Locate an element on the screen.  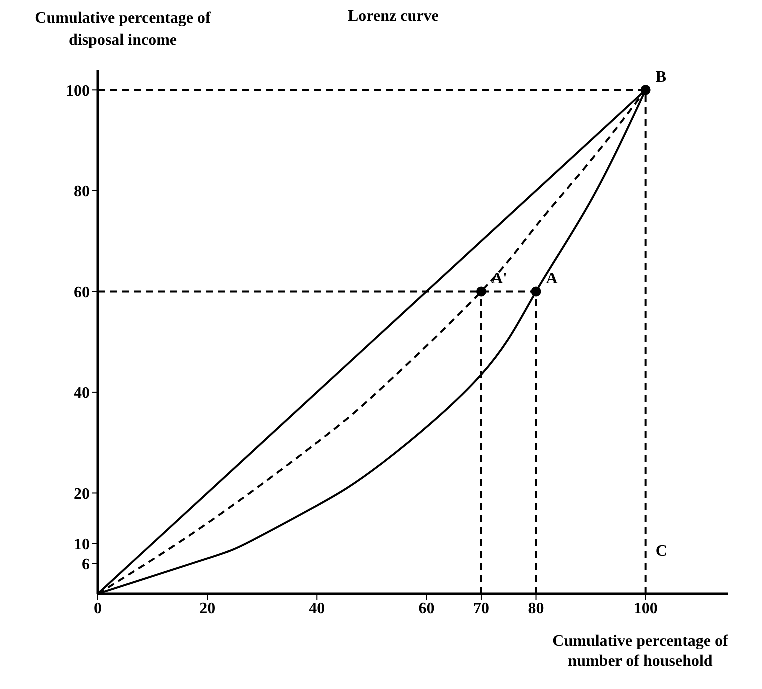
y-axis-title: Cumulative percentage of disposal income is located at coordinates (123, 30).